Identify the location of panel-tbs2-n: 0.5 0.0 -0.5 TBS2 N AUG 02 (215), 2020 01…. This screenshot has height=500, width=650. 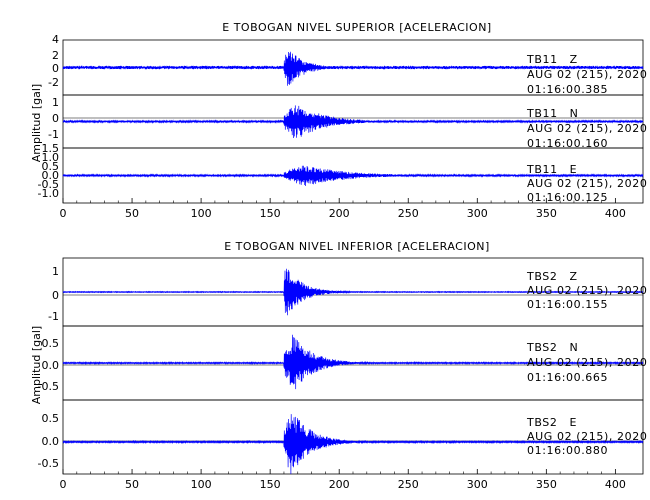
(342, 363).